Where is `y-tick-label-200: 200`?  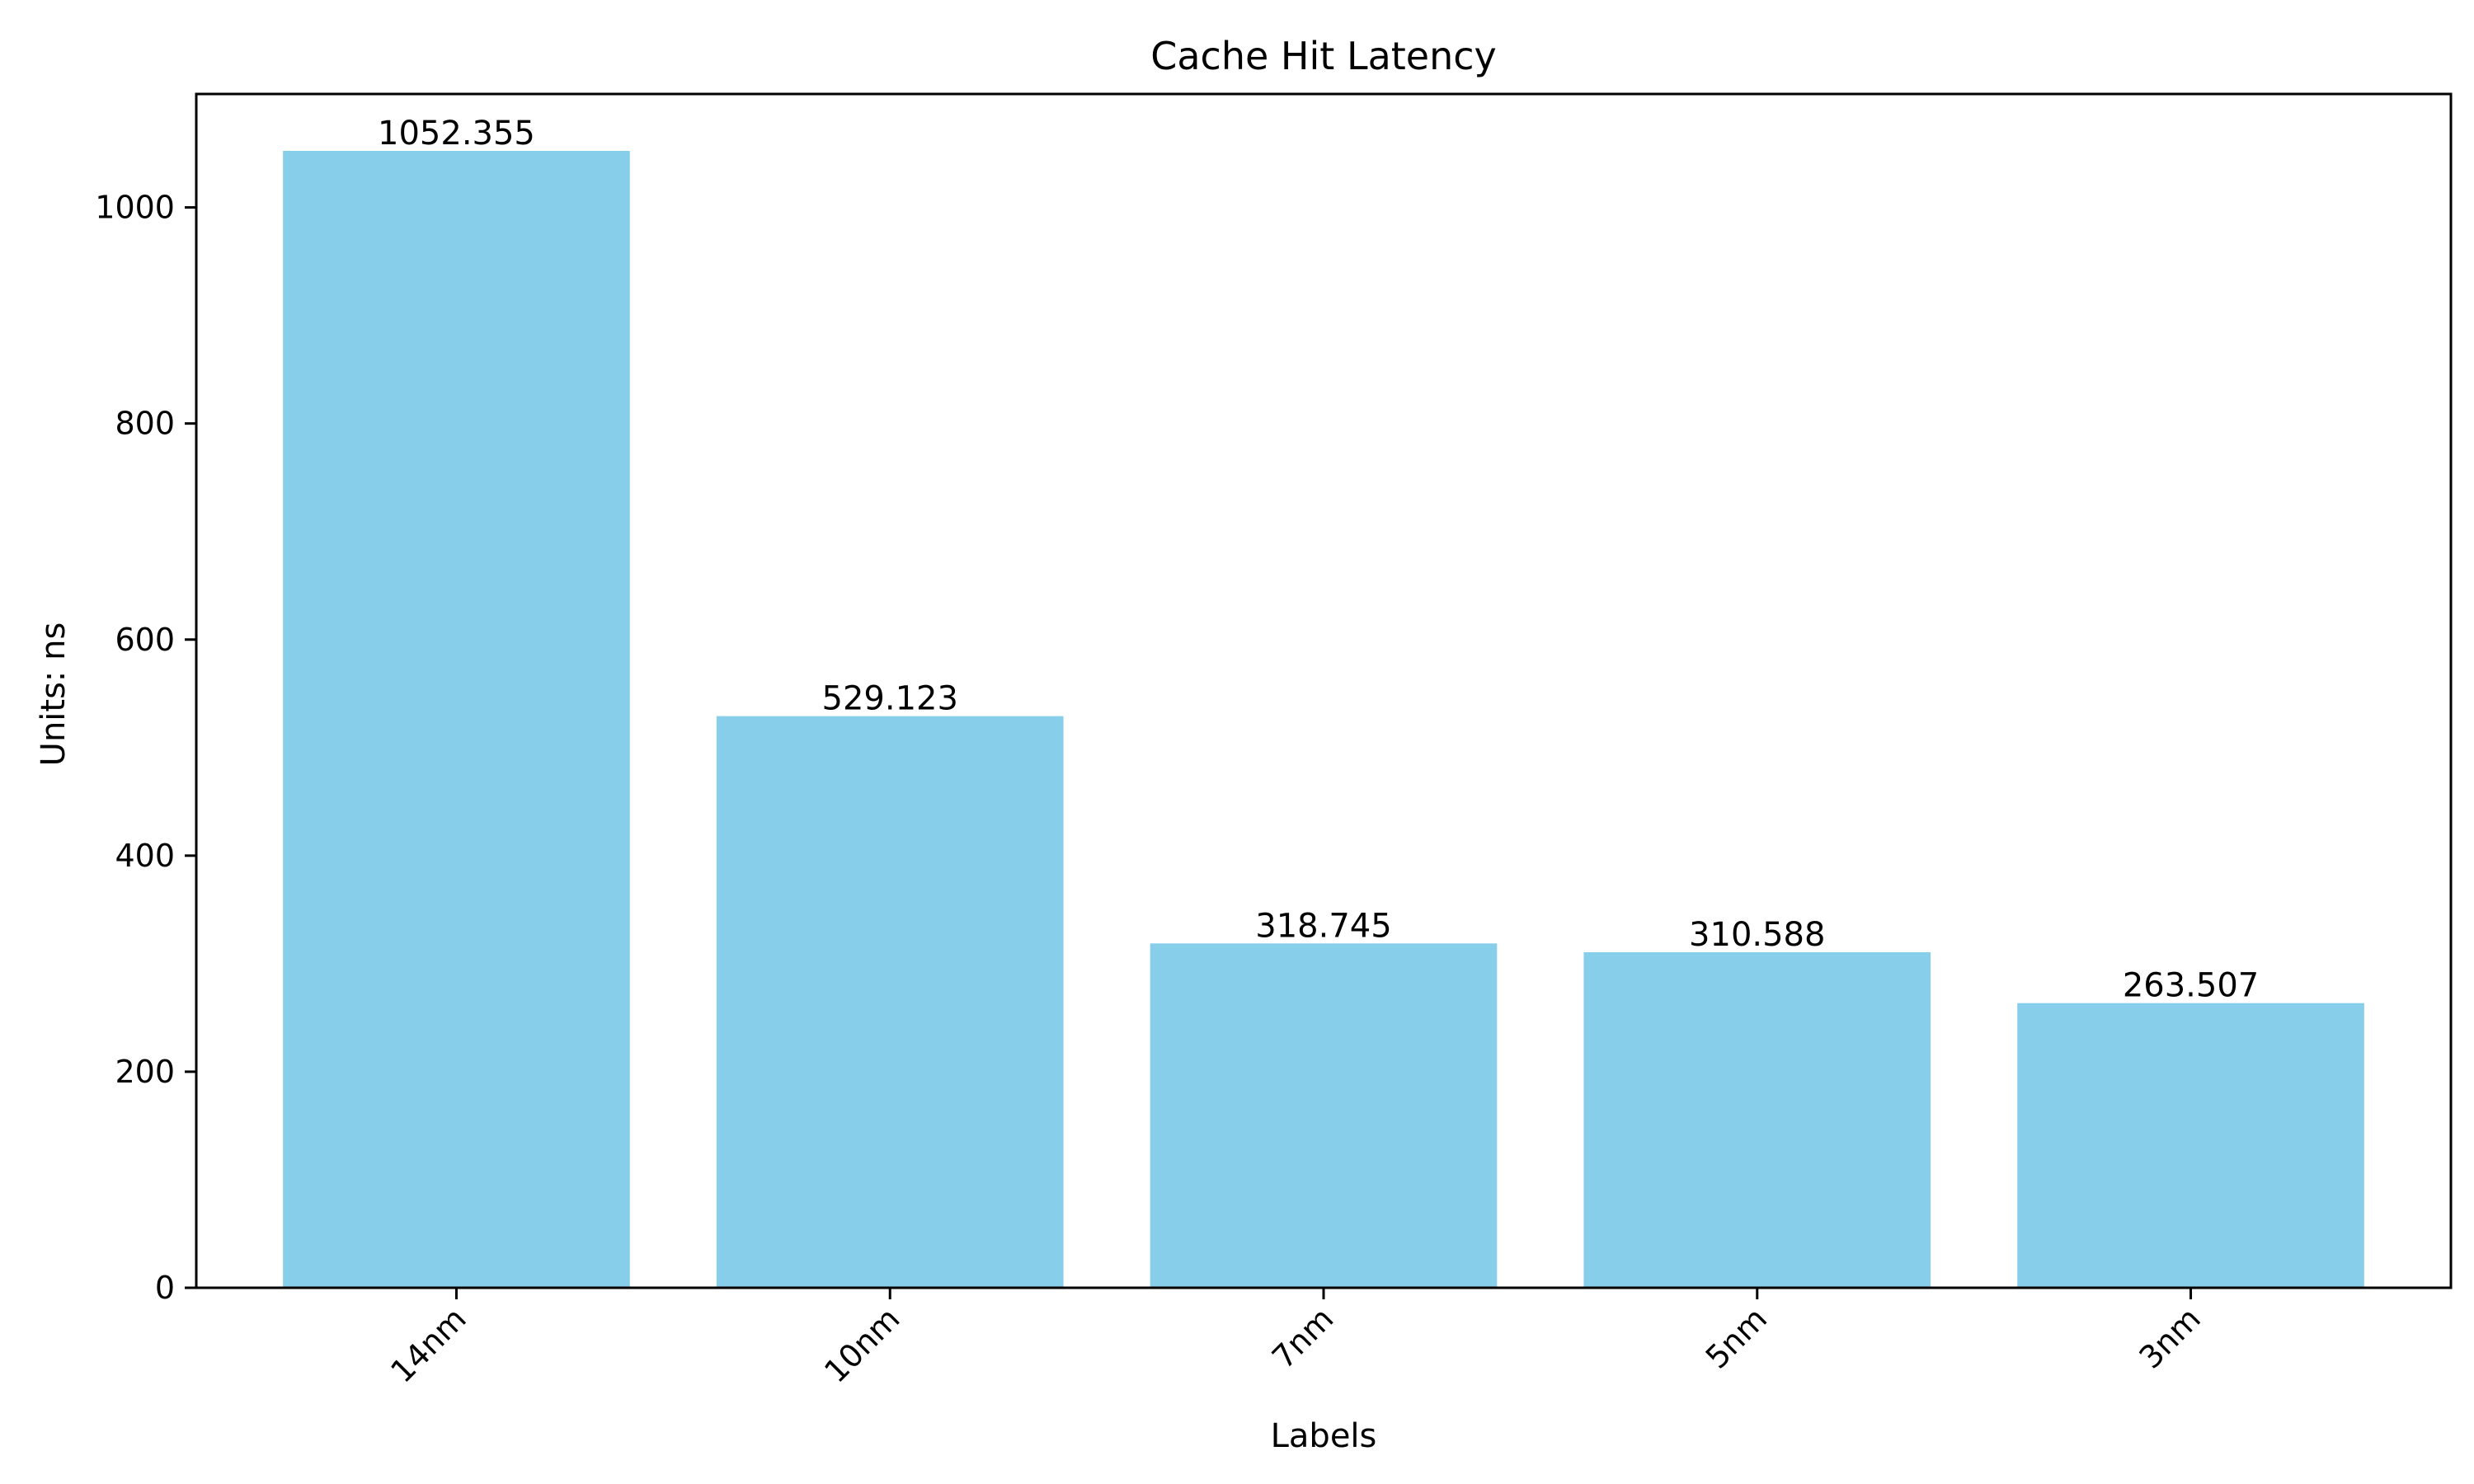
y-tick-label-200: 200 is located at coordinates (145, 1072).